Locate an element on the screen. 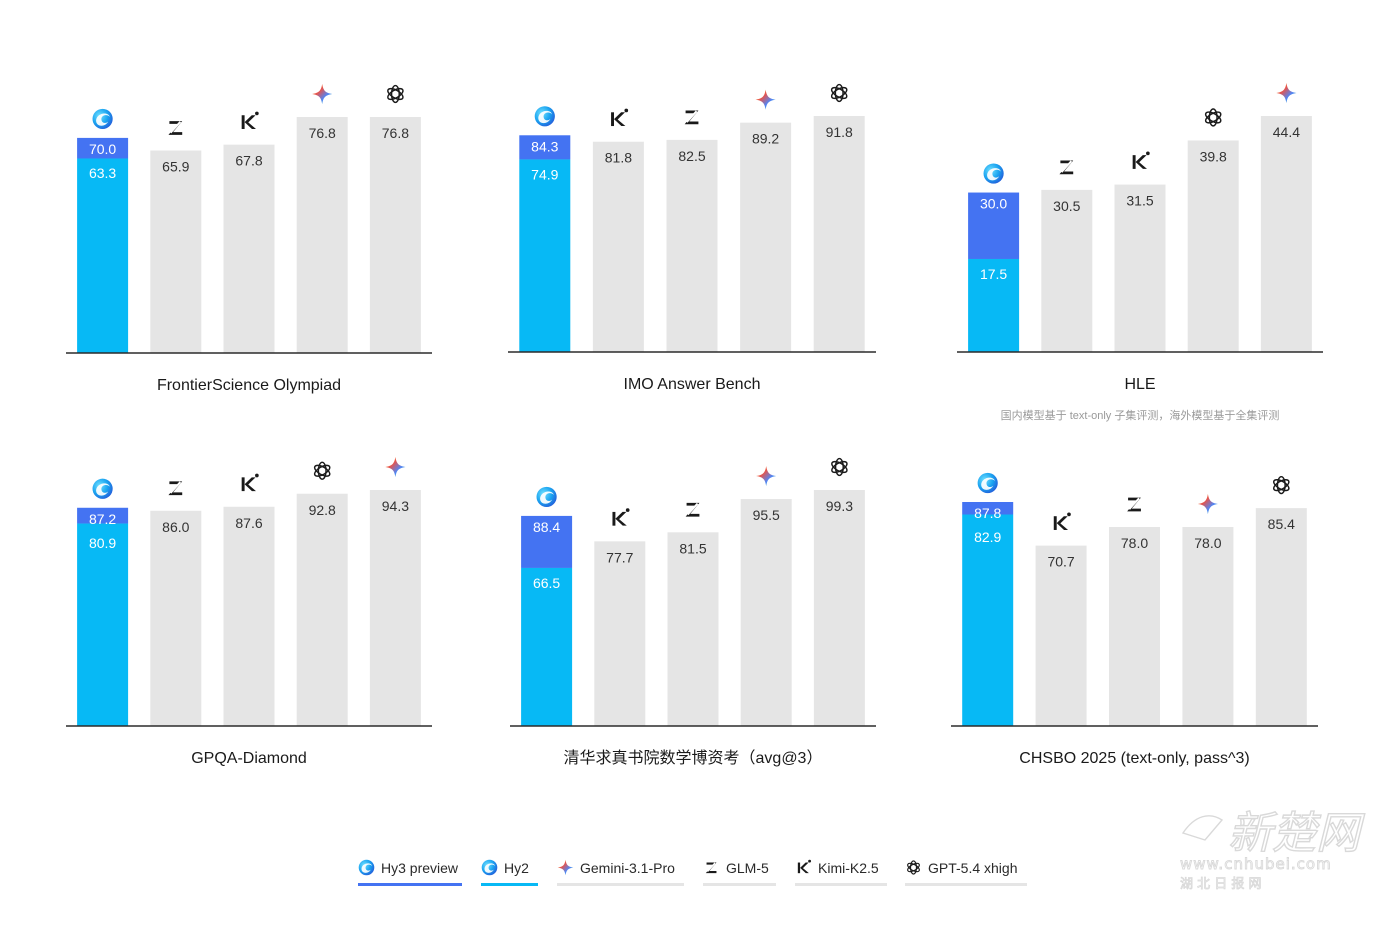 Image resolution: width=1385 pixels, height=932 pixels. chart-note: 国内模型基于 text-only 子集评测，海外模型基于全集评测 is located at coordinates (1140, 415).